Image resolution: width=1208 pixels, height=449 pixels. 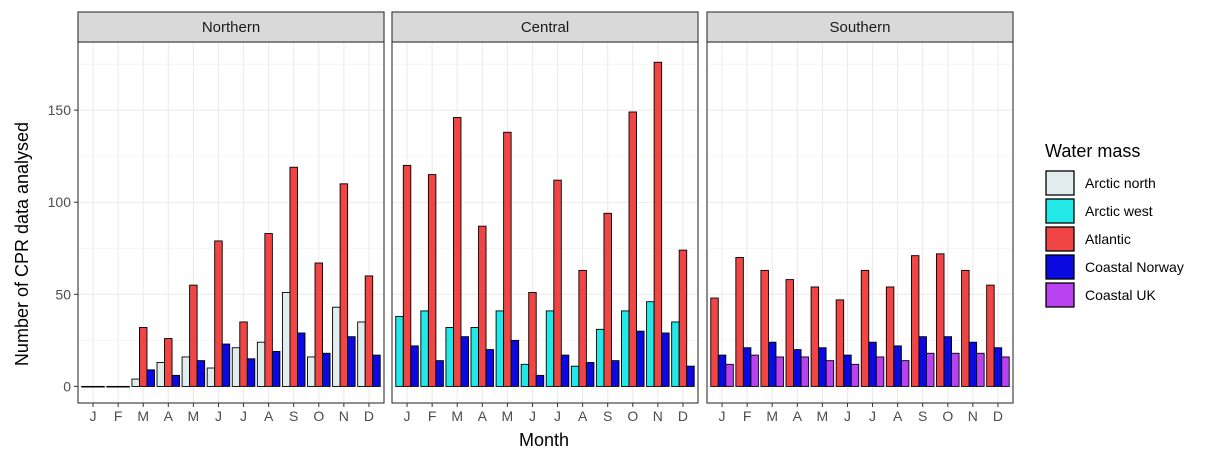 What do you see at coordinates (369, 416) in the screenshot?
I see `x-tick-label: D` at bounding box center [369, 416].